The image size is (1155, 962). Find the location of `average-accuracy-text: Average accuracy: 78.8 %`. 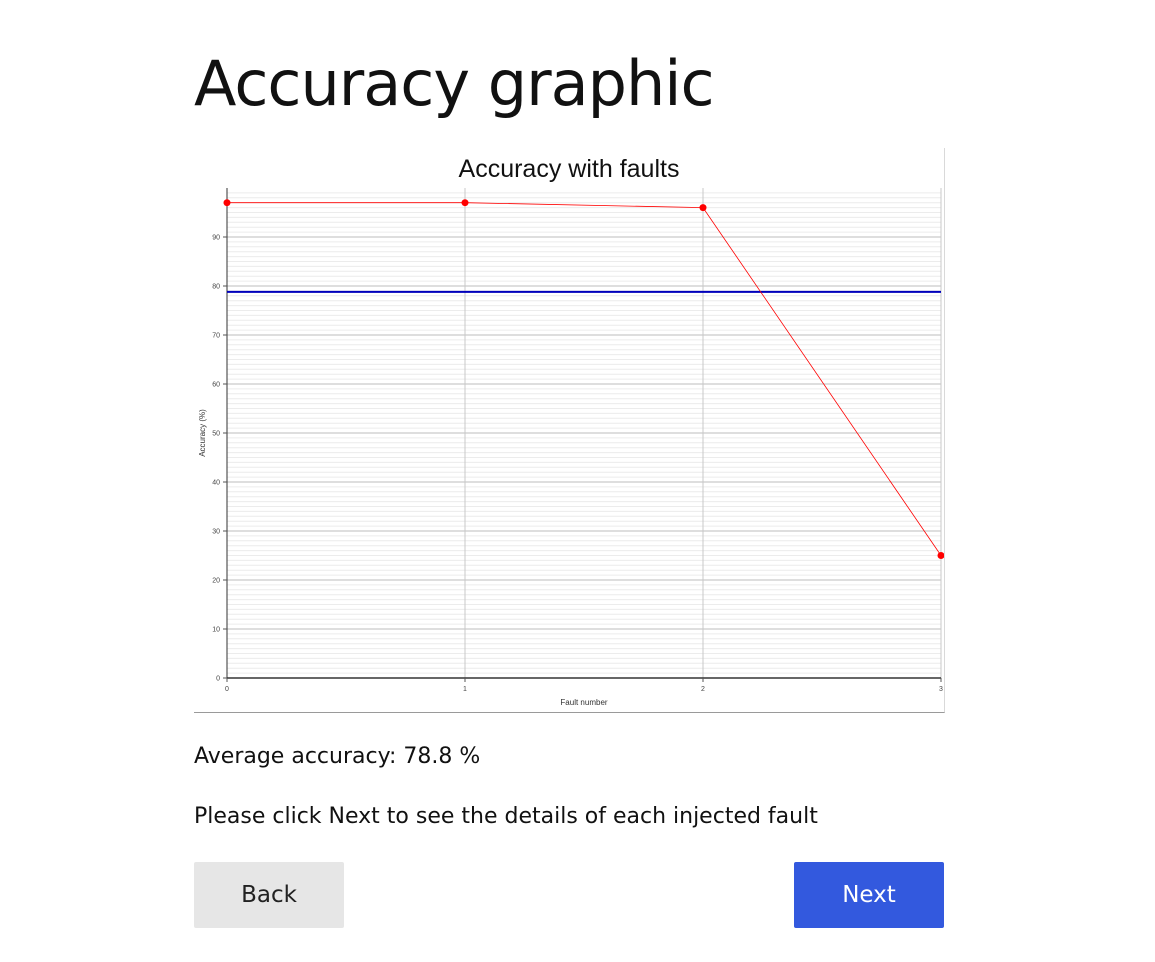

average-accuracy-text: Average accuracy: 78.8 % is located at coordinates (337, 756).